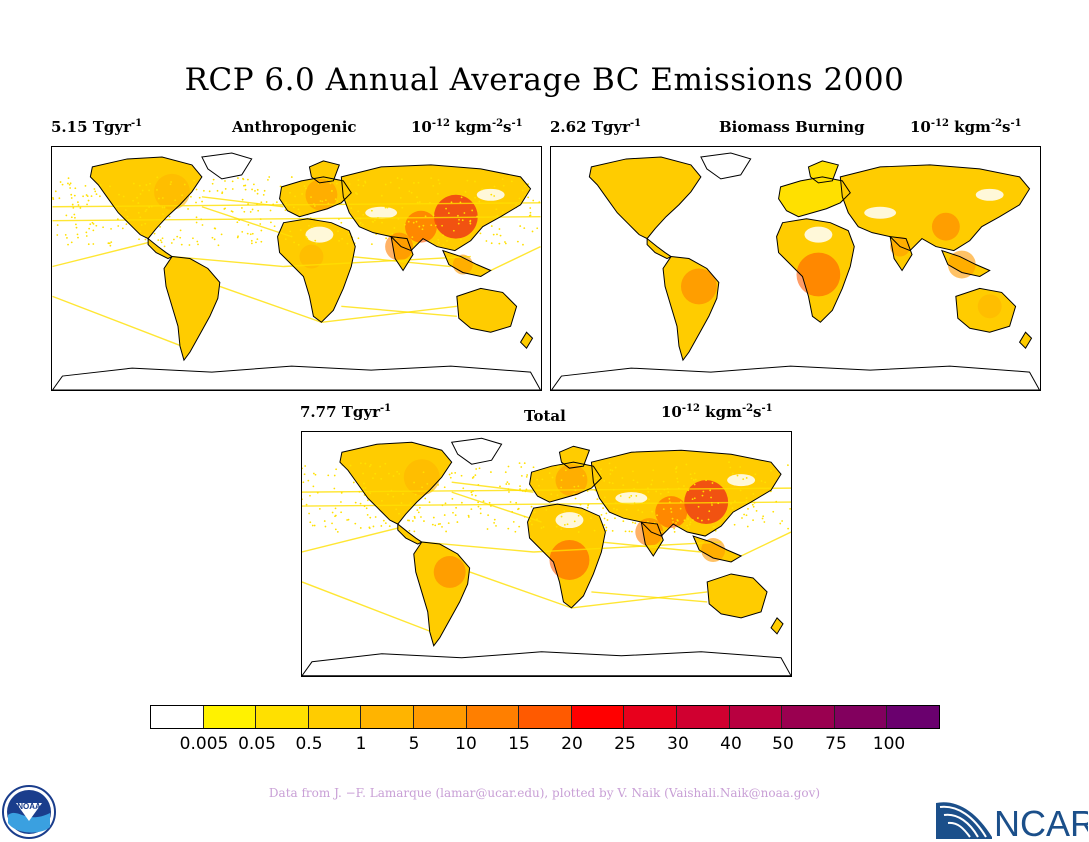 Image resolution: width=1089 pixels, height=842 pixels. I want to click on total-units: 10-12 kgm-2s-1, so click(717, 412).